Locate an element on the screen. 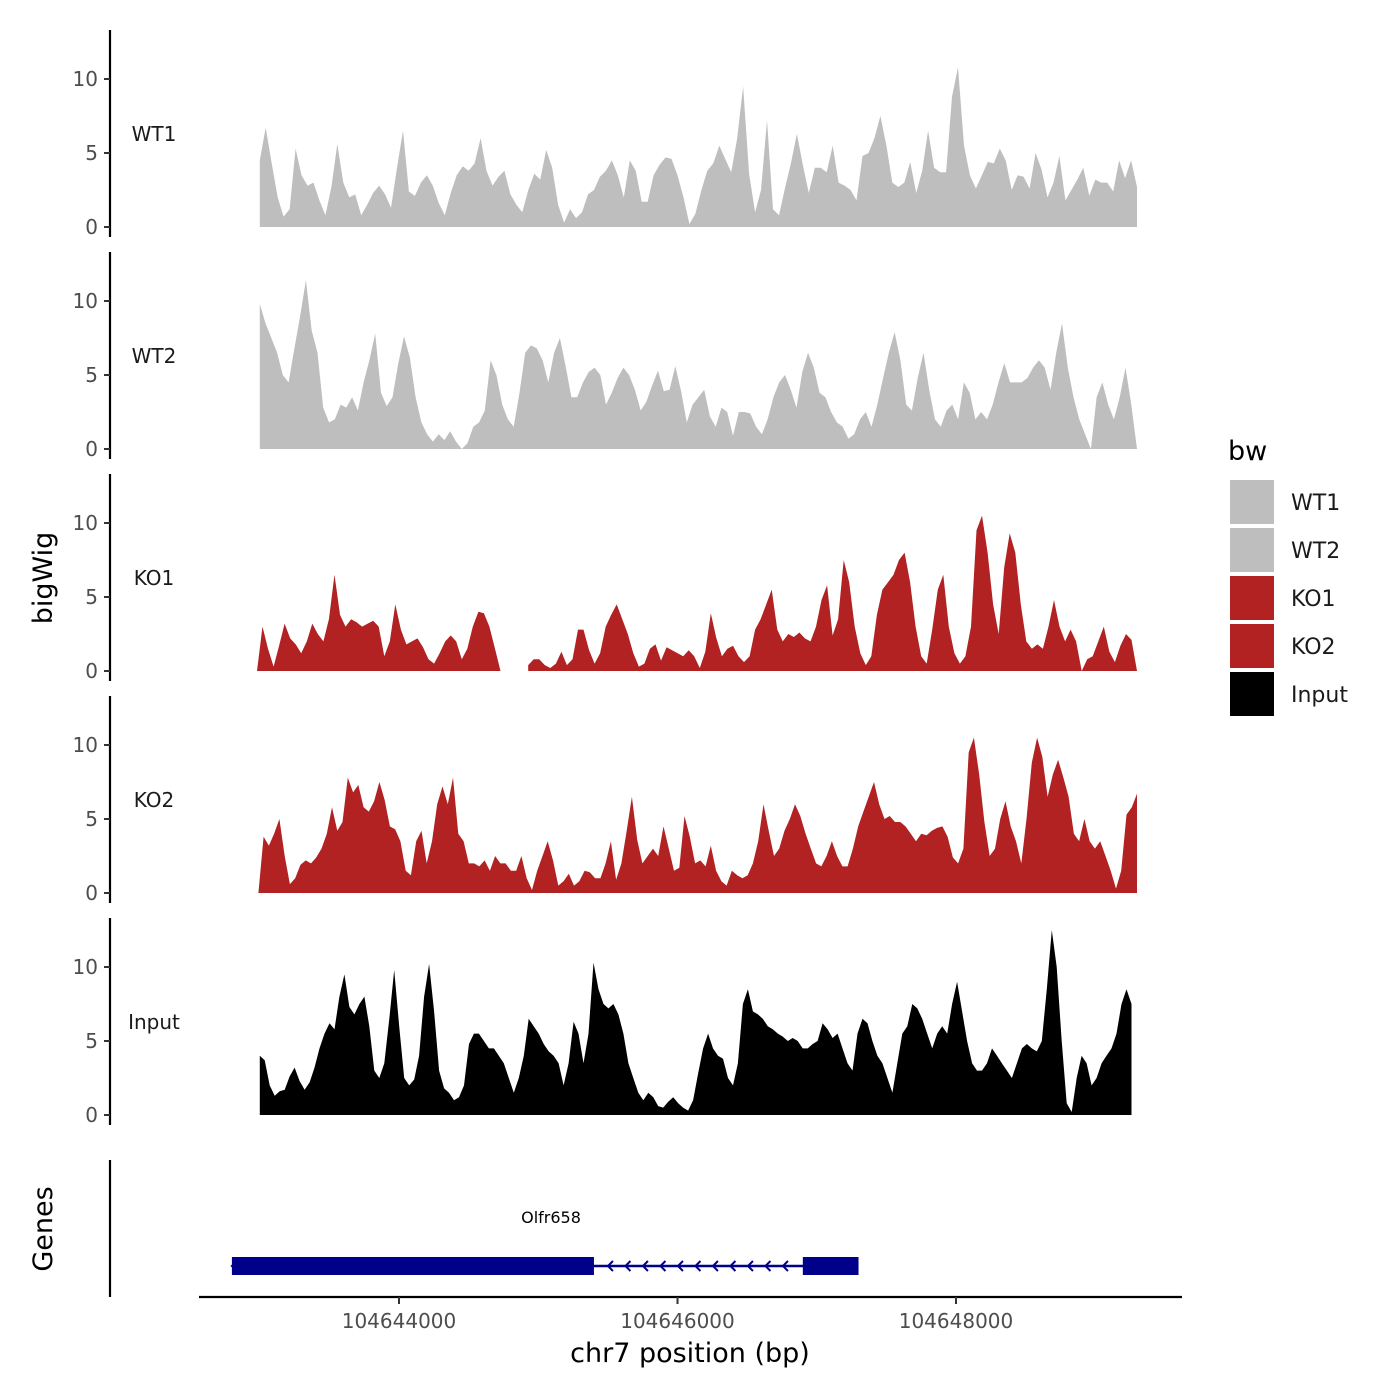 The height and width of the screenshot is (1400, 1400). signal-area-wt2 is located at coordinates (698, 364).